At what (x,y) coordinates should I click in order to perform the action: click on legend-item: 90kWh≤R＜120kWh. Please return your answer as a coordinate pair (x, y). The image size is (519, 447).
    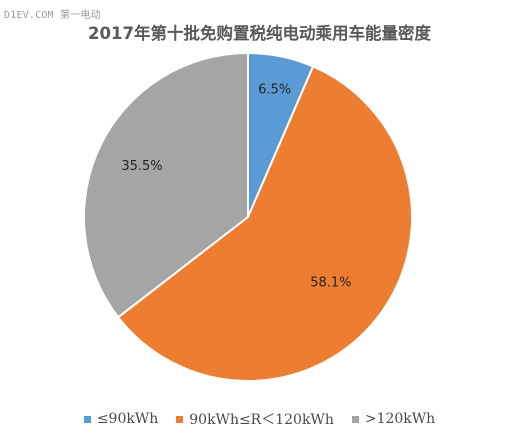
    Looking at the image, I should click on (255, 419).